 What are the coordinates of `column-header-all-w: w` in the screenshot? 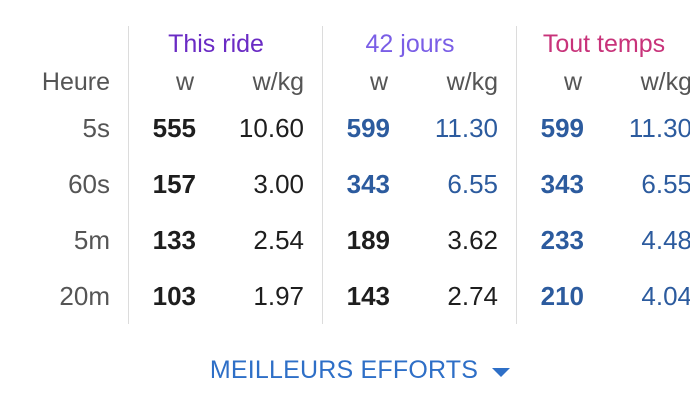 It's located at (572, 81).